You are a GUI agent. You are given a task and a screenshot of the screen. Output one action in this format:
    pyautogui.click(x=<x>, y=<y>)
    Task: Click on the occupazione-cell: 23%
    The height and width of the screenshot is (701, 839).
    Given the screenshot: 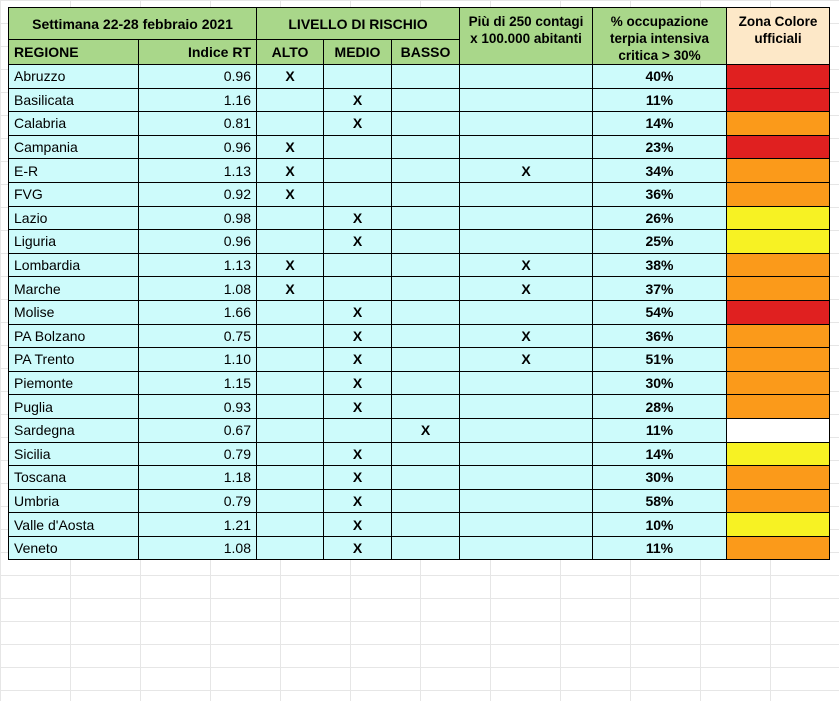 What is the action you would take?
    pyautogui.click(x=659, y=147)
    